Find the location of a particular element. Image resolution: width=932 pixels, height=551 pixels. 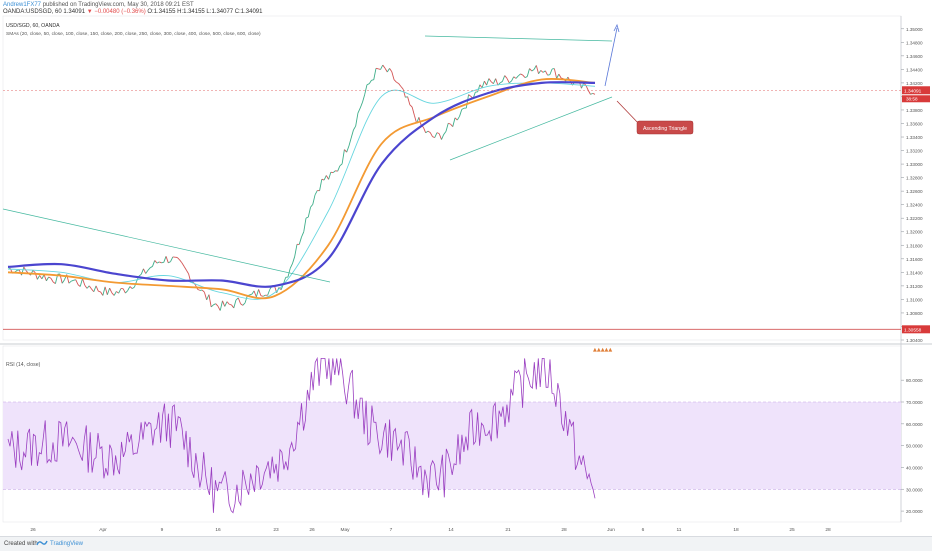

created-with-text: Created with is located at coordinates (21, 544).